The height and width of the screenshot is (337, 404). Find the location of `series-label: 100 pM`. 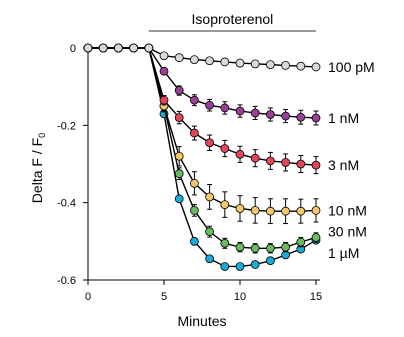

series-label: 100 pM is located at coordinates (351, 67).